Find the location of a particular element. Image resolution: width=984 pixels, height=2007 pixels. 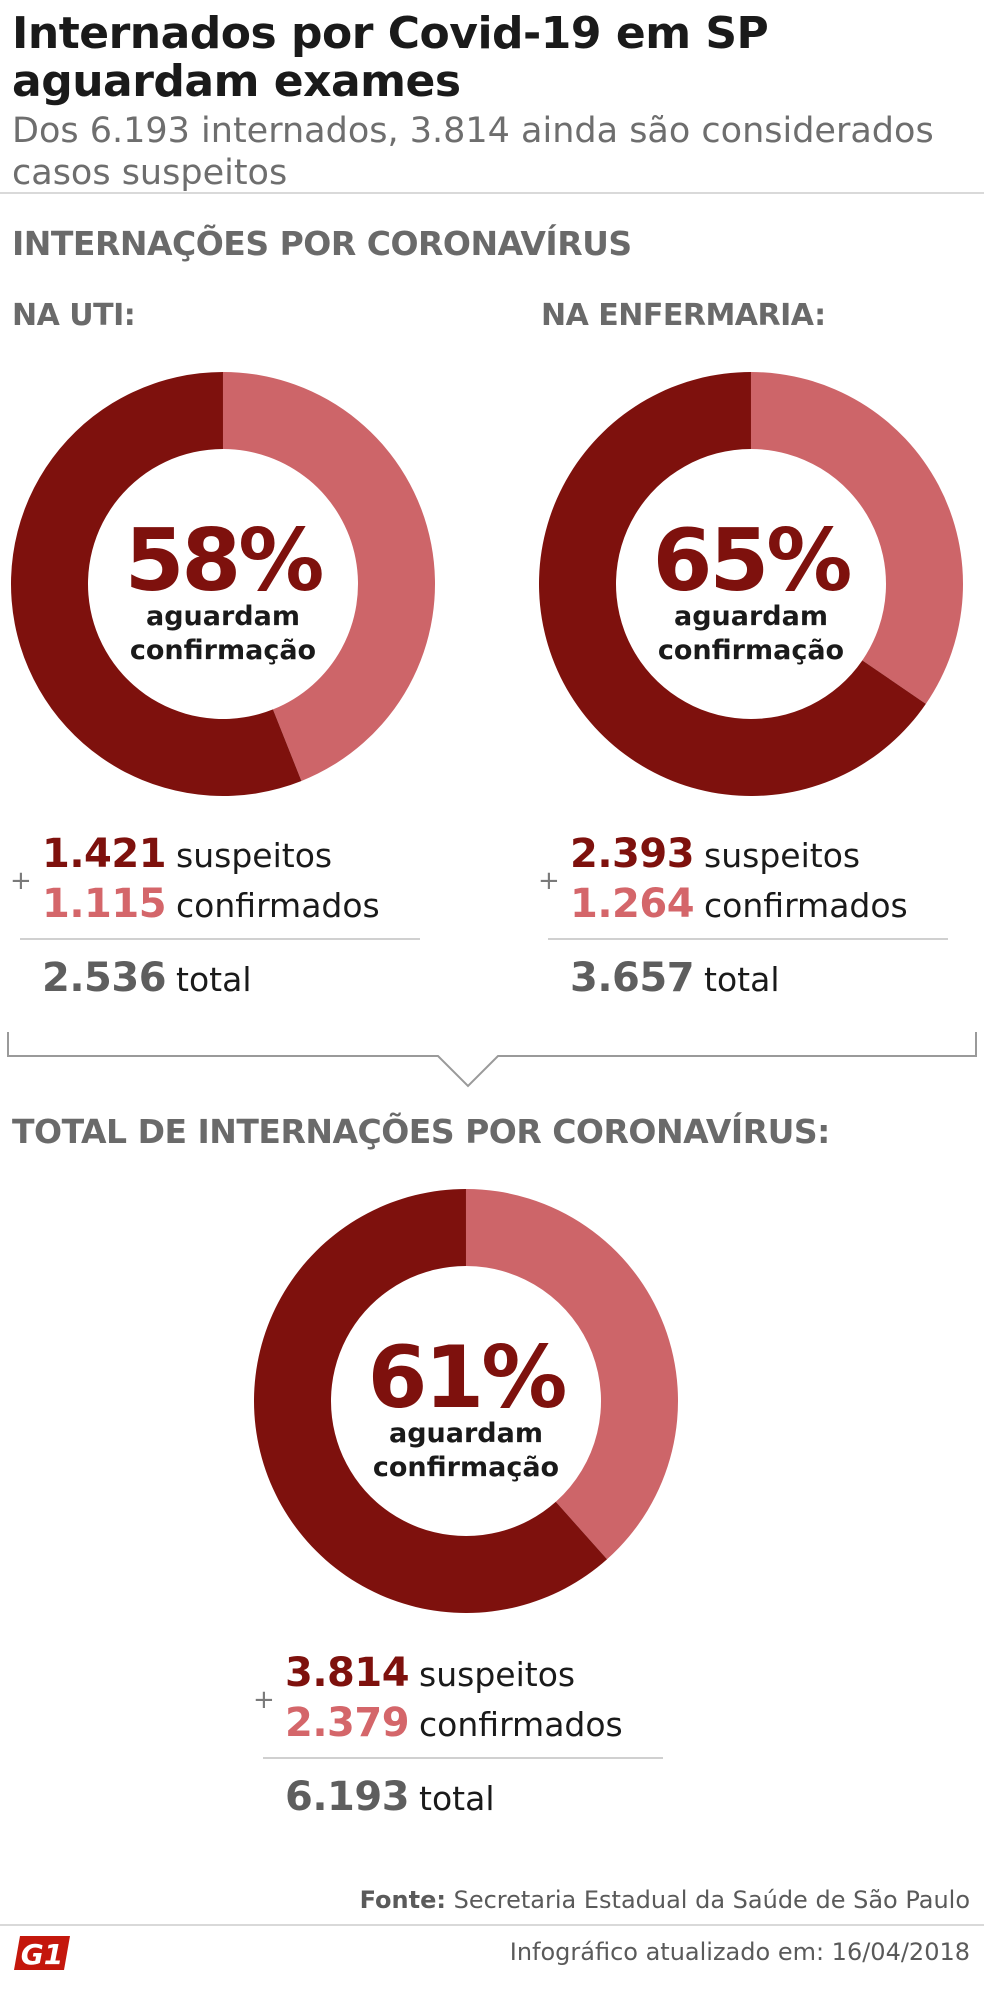

bracket-connector is located at coordinates (492, 1060).